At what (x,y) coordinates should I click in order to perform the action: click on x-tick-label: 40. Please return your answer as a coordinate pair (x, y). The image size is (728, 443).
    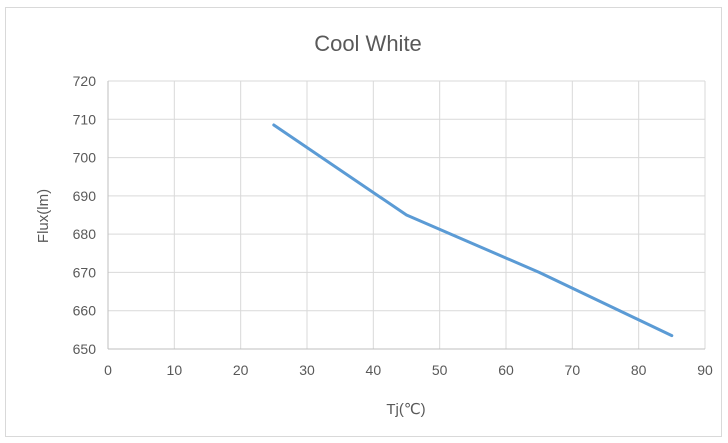
    Looking at the image, I should click on (374, 370).